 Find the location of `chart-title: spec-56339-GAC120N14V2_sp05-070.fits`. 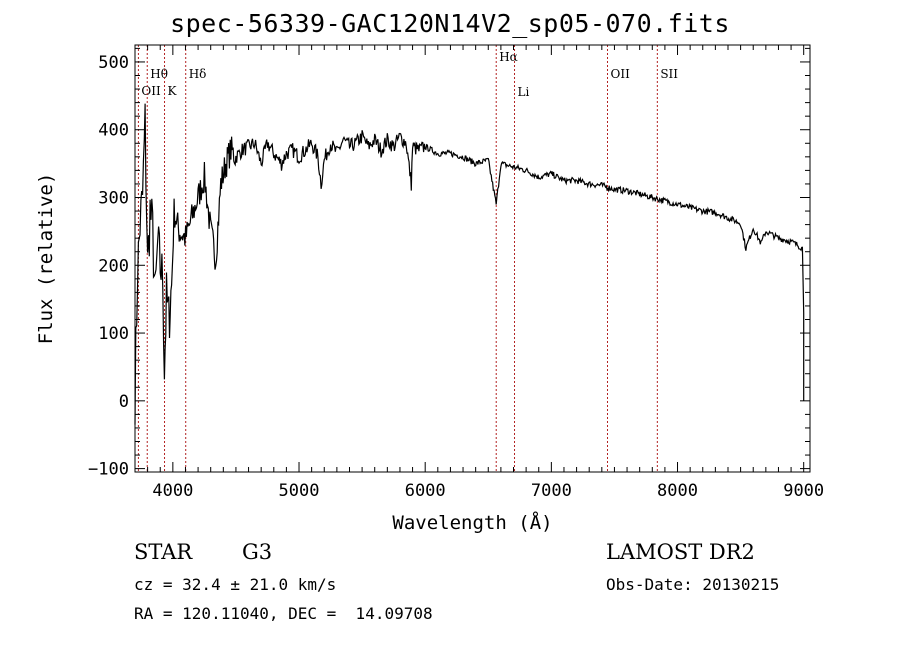

chart-title: spec-56339-GAC120N14V2_sp05-070.fits is located at coordinates (450, 23).